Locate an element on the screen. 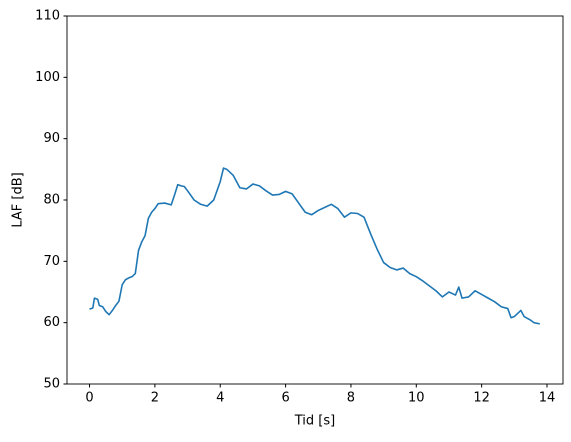 The height and width of the screenshot is (442, 571). y-tick-label: 70 is located at coordinates (51, 261).